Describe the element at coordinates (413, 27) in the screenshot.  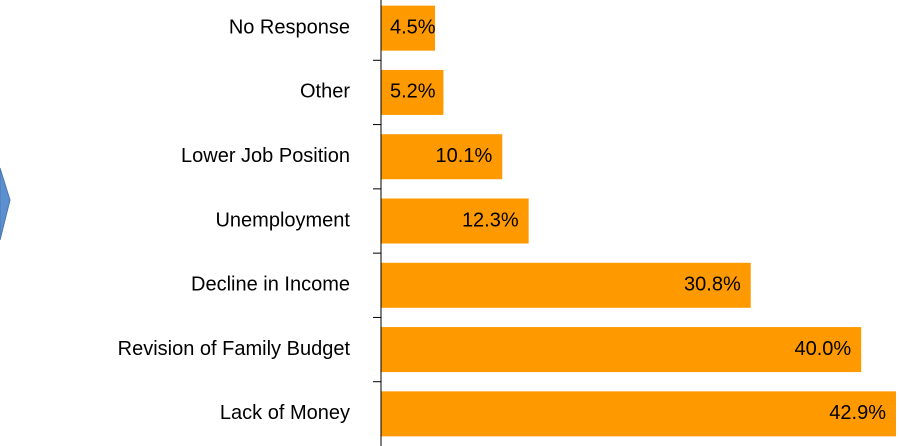
I see `value-label: 4.5%` at that location.